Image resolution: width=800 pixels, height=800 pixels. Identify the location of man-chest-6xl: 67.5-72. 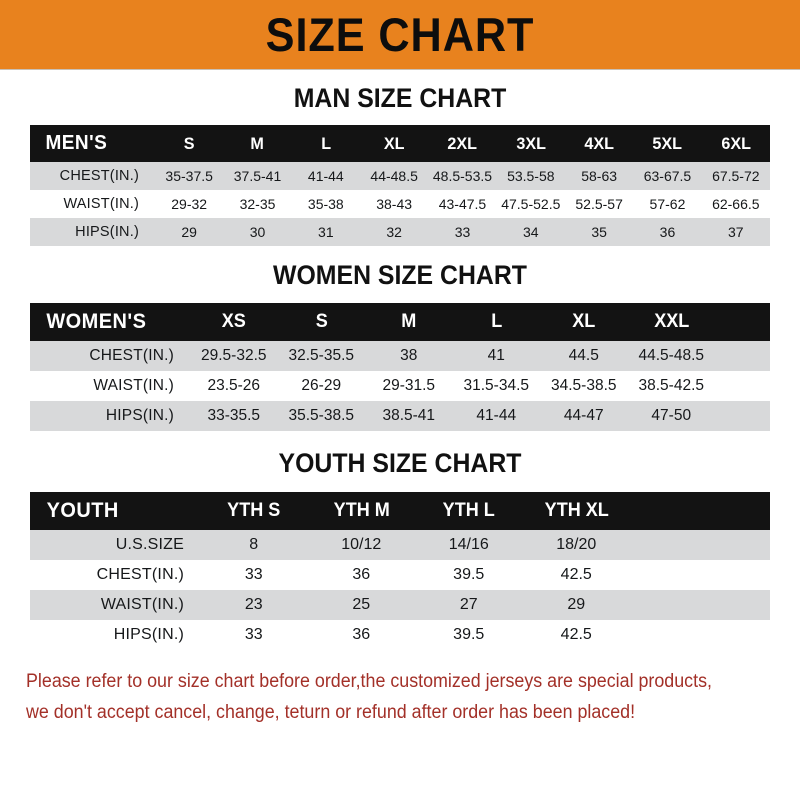
(736, 176).